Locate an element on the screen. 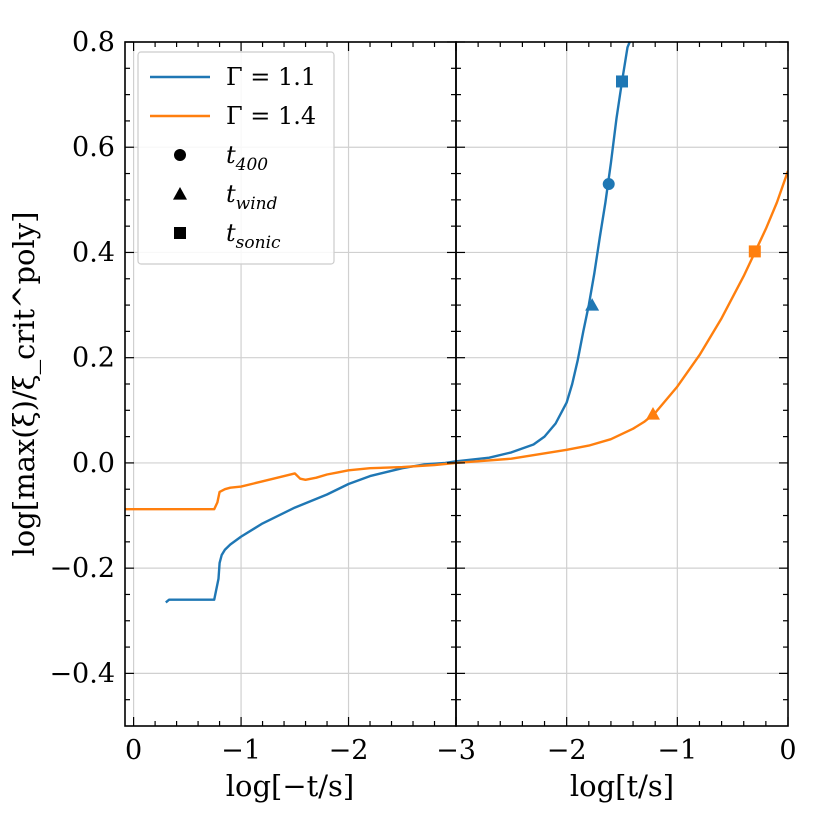 The height and width of the screenshot is (830, 830). legend-swatch-circle is located at coordinates (180, 155).